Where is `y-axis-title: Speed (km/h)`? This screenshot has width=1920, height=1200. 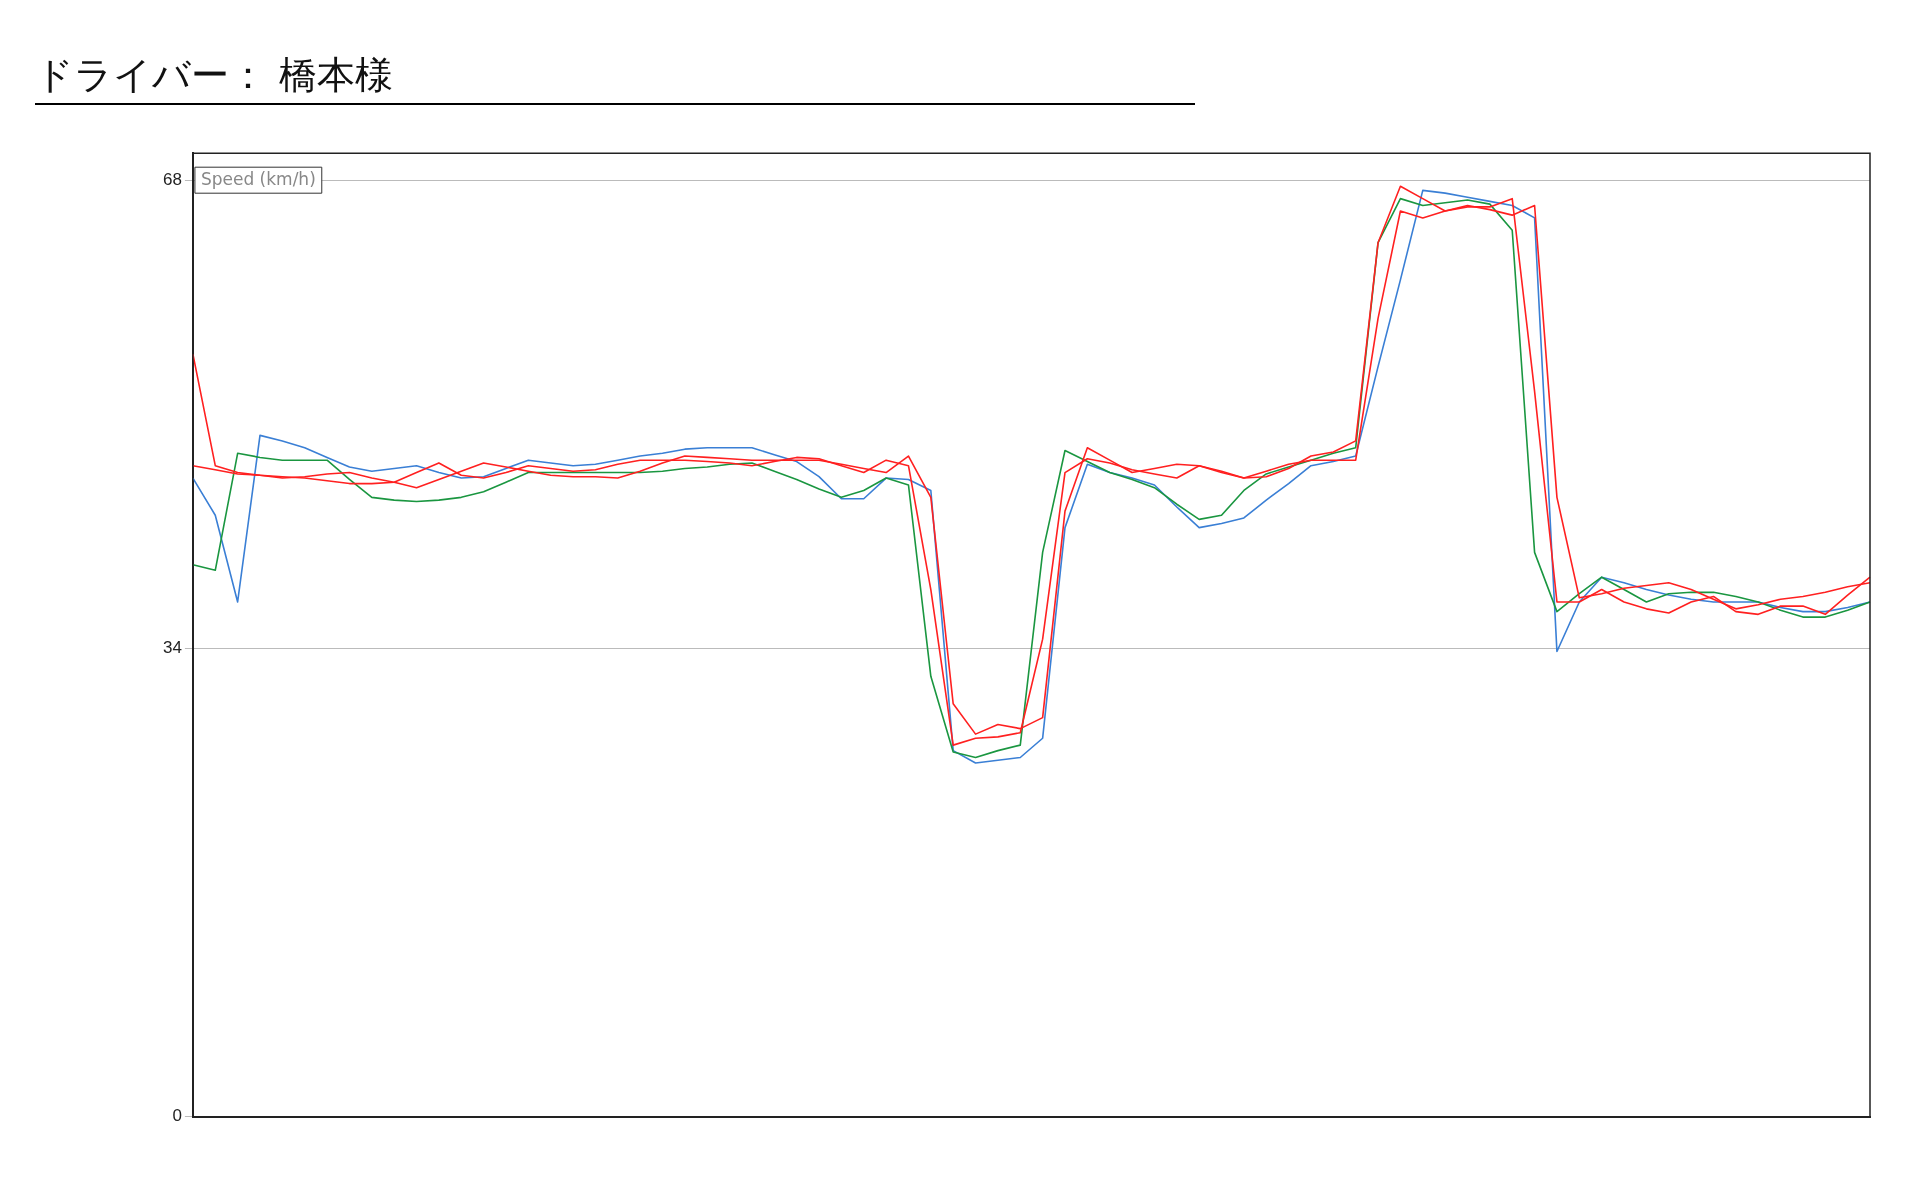
y-axis-title: Speed (km/h) is located at coordinates (258, 178).